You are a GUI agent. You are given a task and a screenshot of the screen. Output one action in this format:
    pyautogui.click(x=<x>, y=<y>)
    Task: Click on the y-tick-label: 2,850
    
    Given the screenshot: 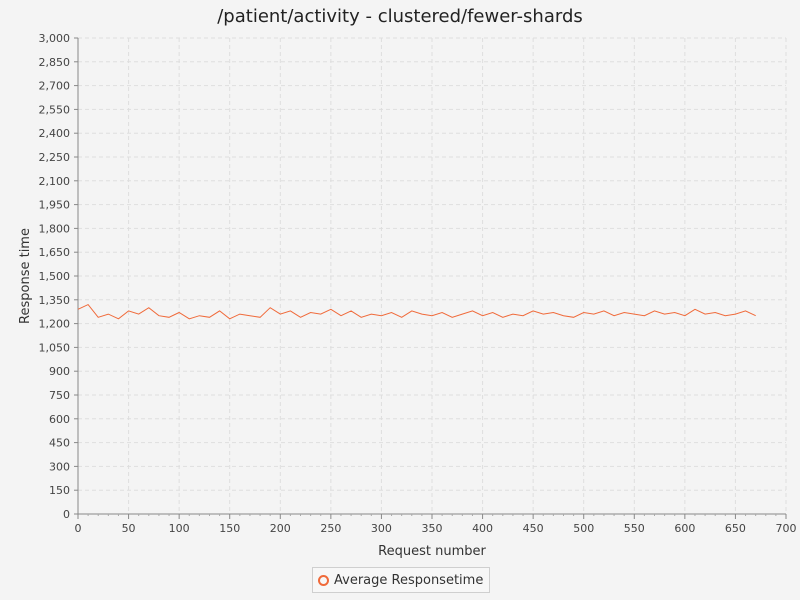 What is the action you would take?
    pyautogui.click(x=55, y=62)
    